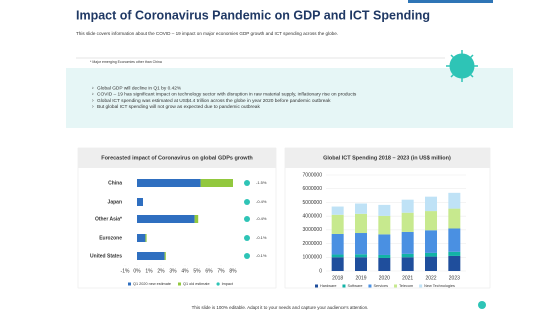  I want to click on x-tick-label: -1%, so click(125, 271).